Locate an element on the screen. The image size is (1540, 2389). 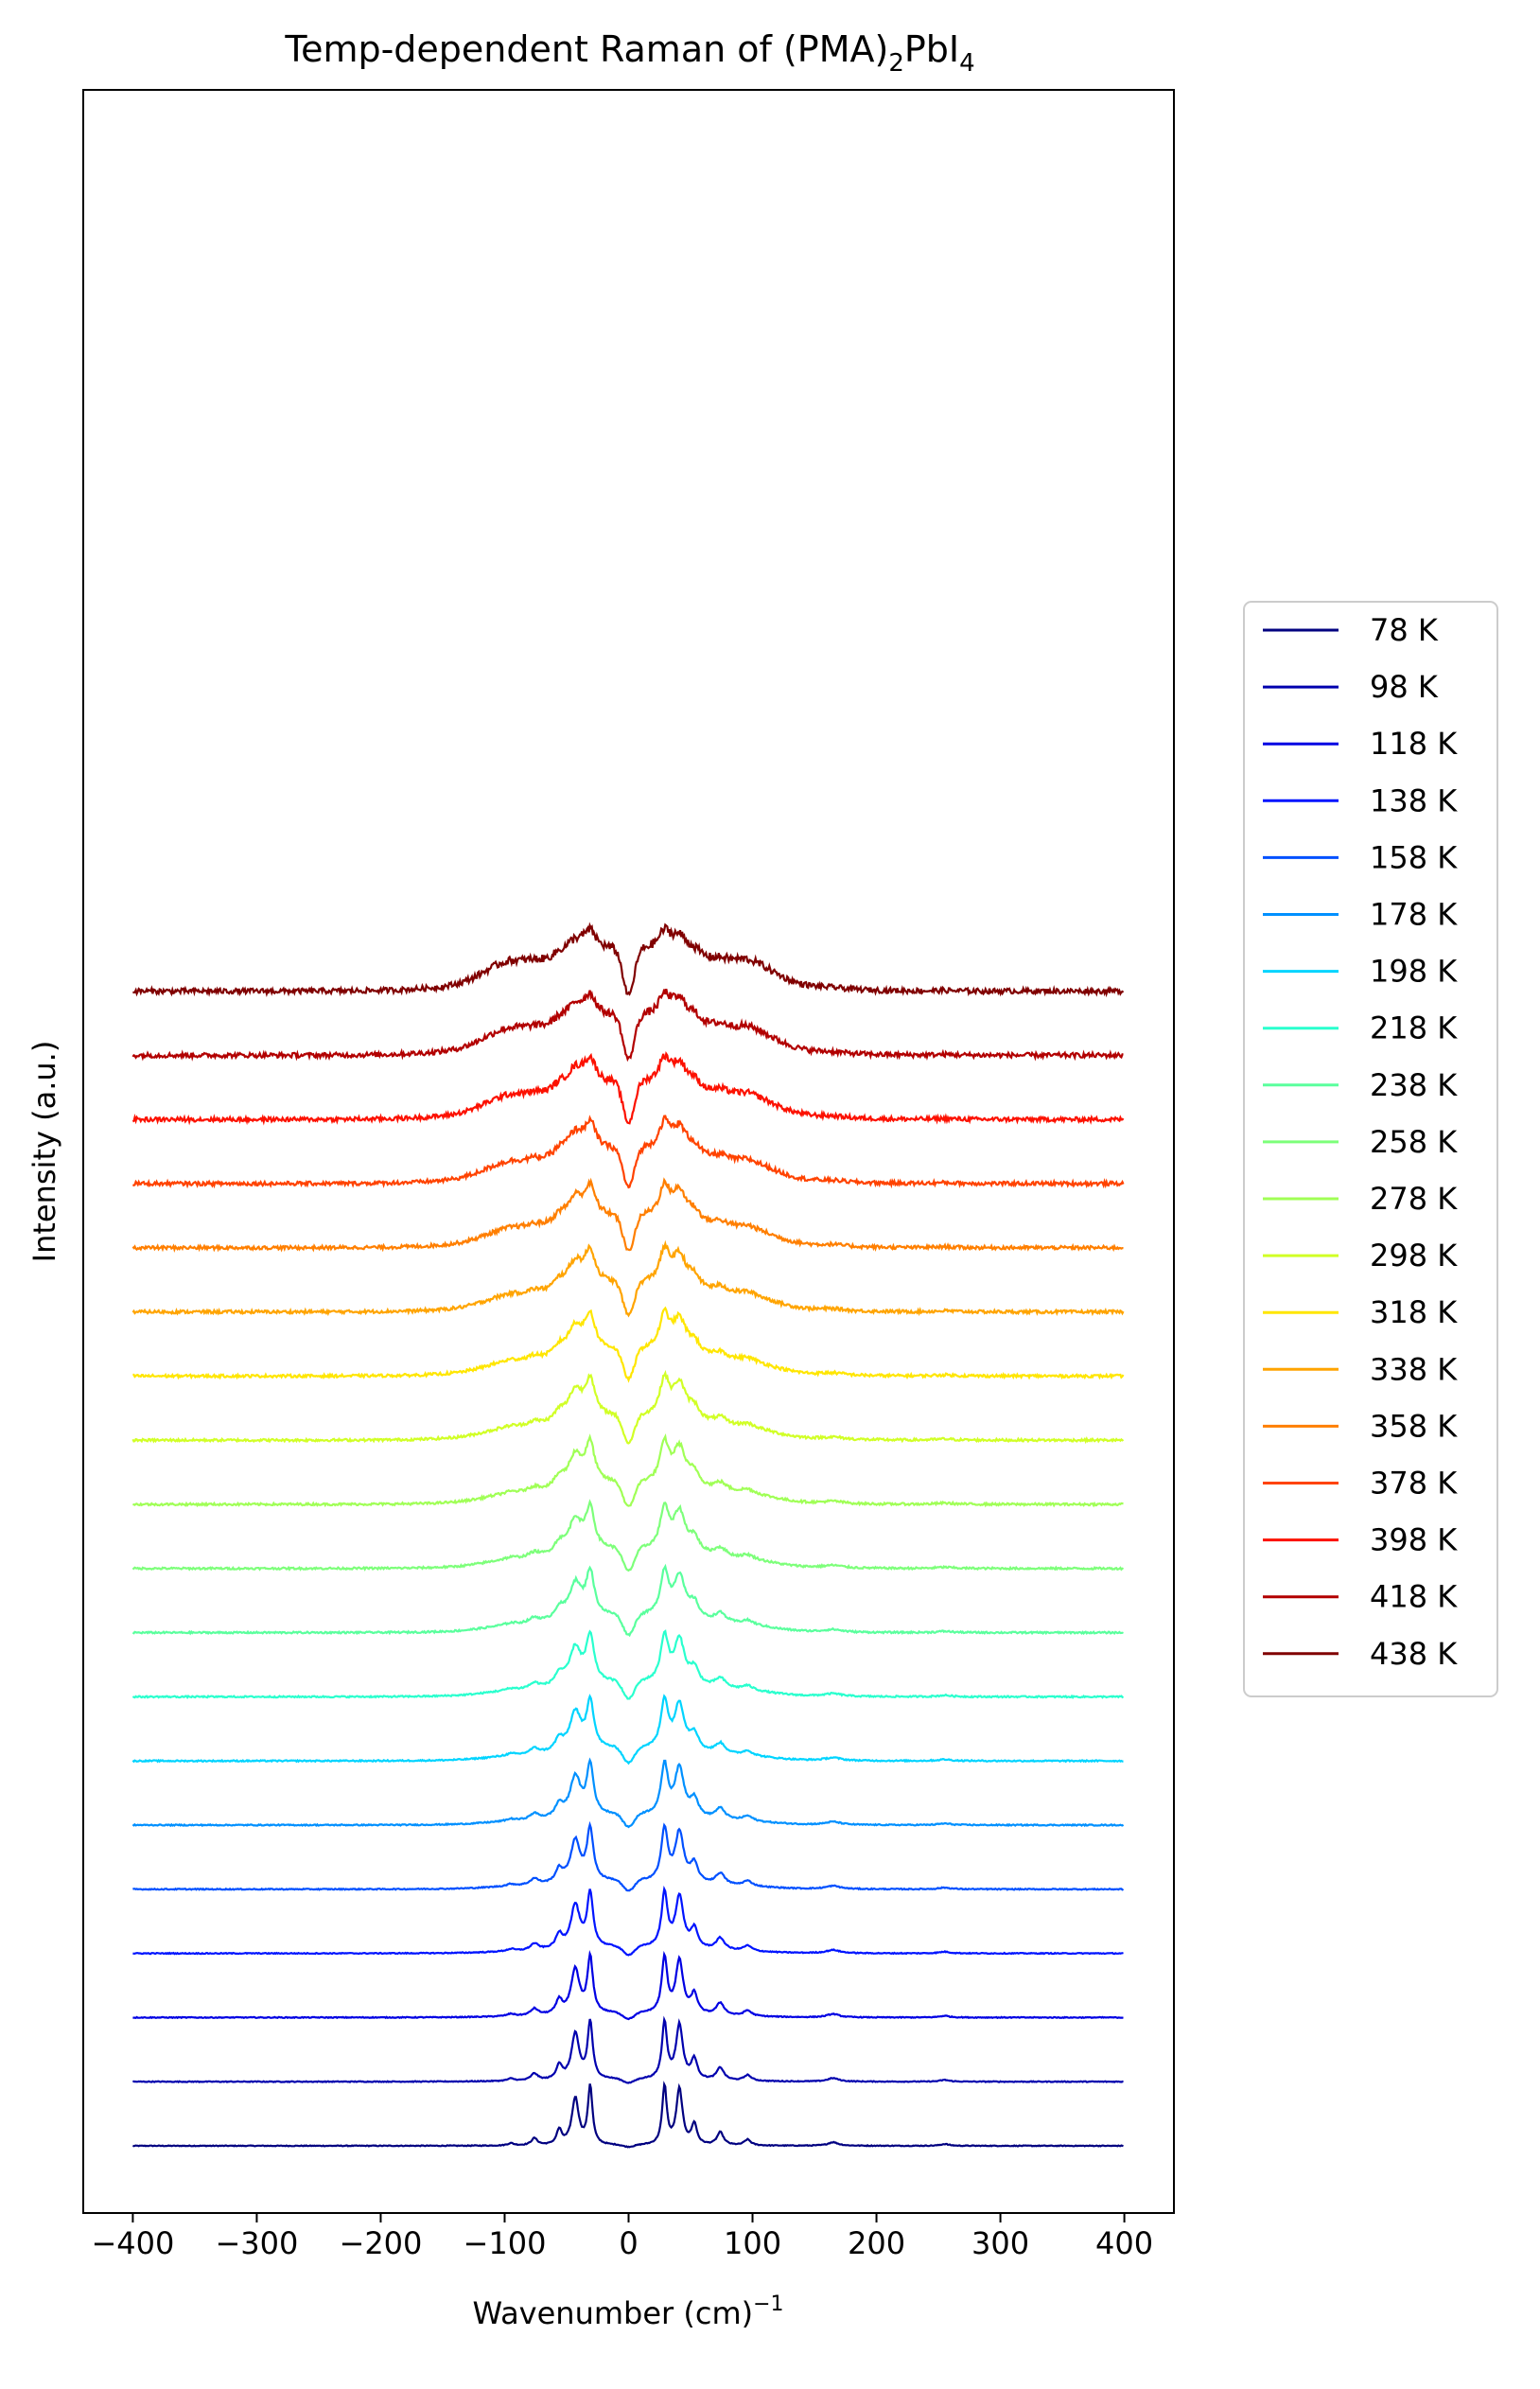
legend-label: 298 K is located at coordinates (1414, 1256).